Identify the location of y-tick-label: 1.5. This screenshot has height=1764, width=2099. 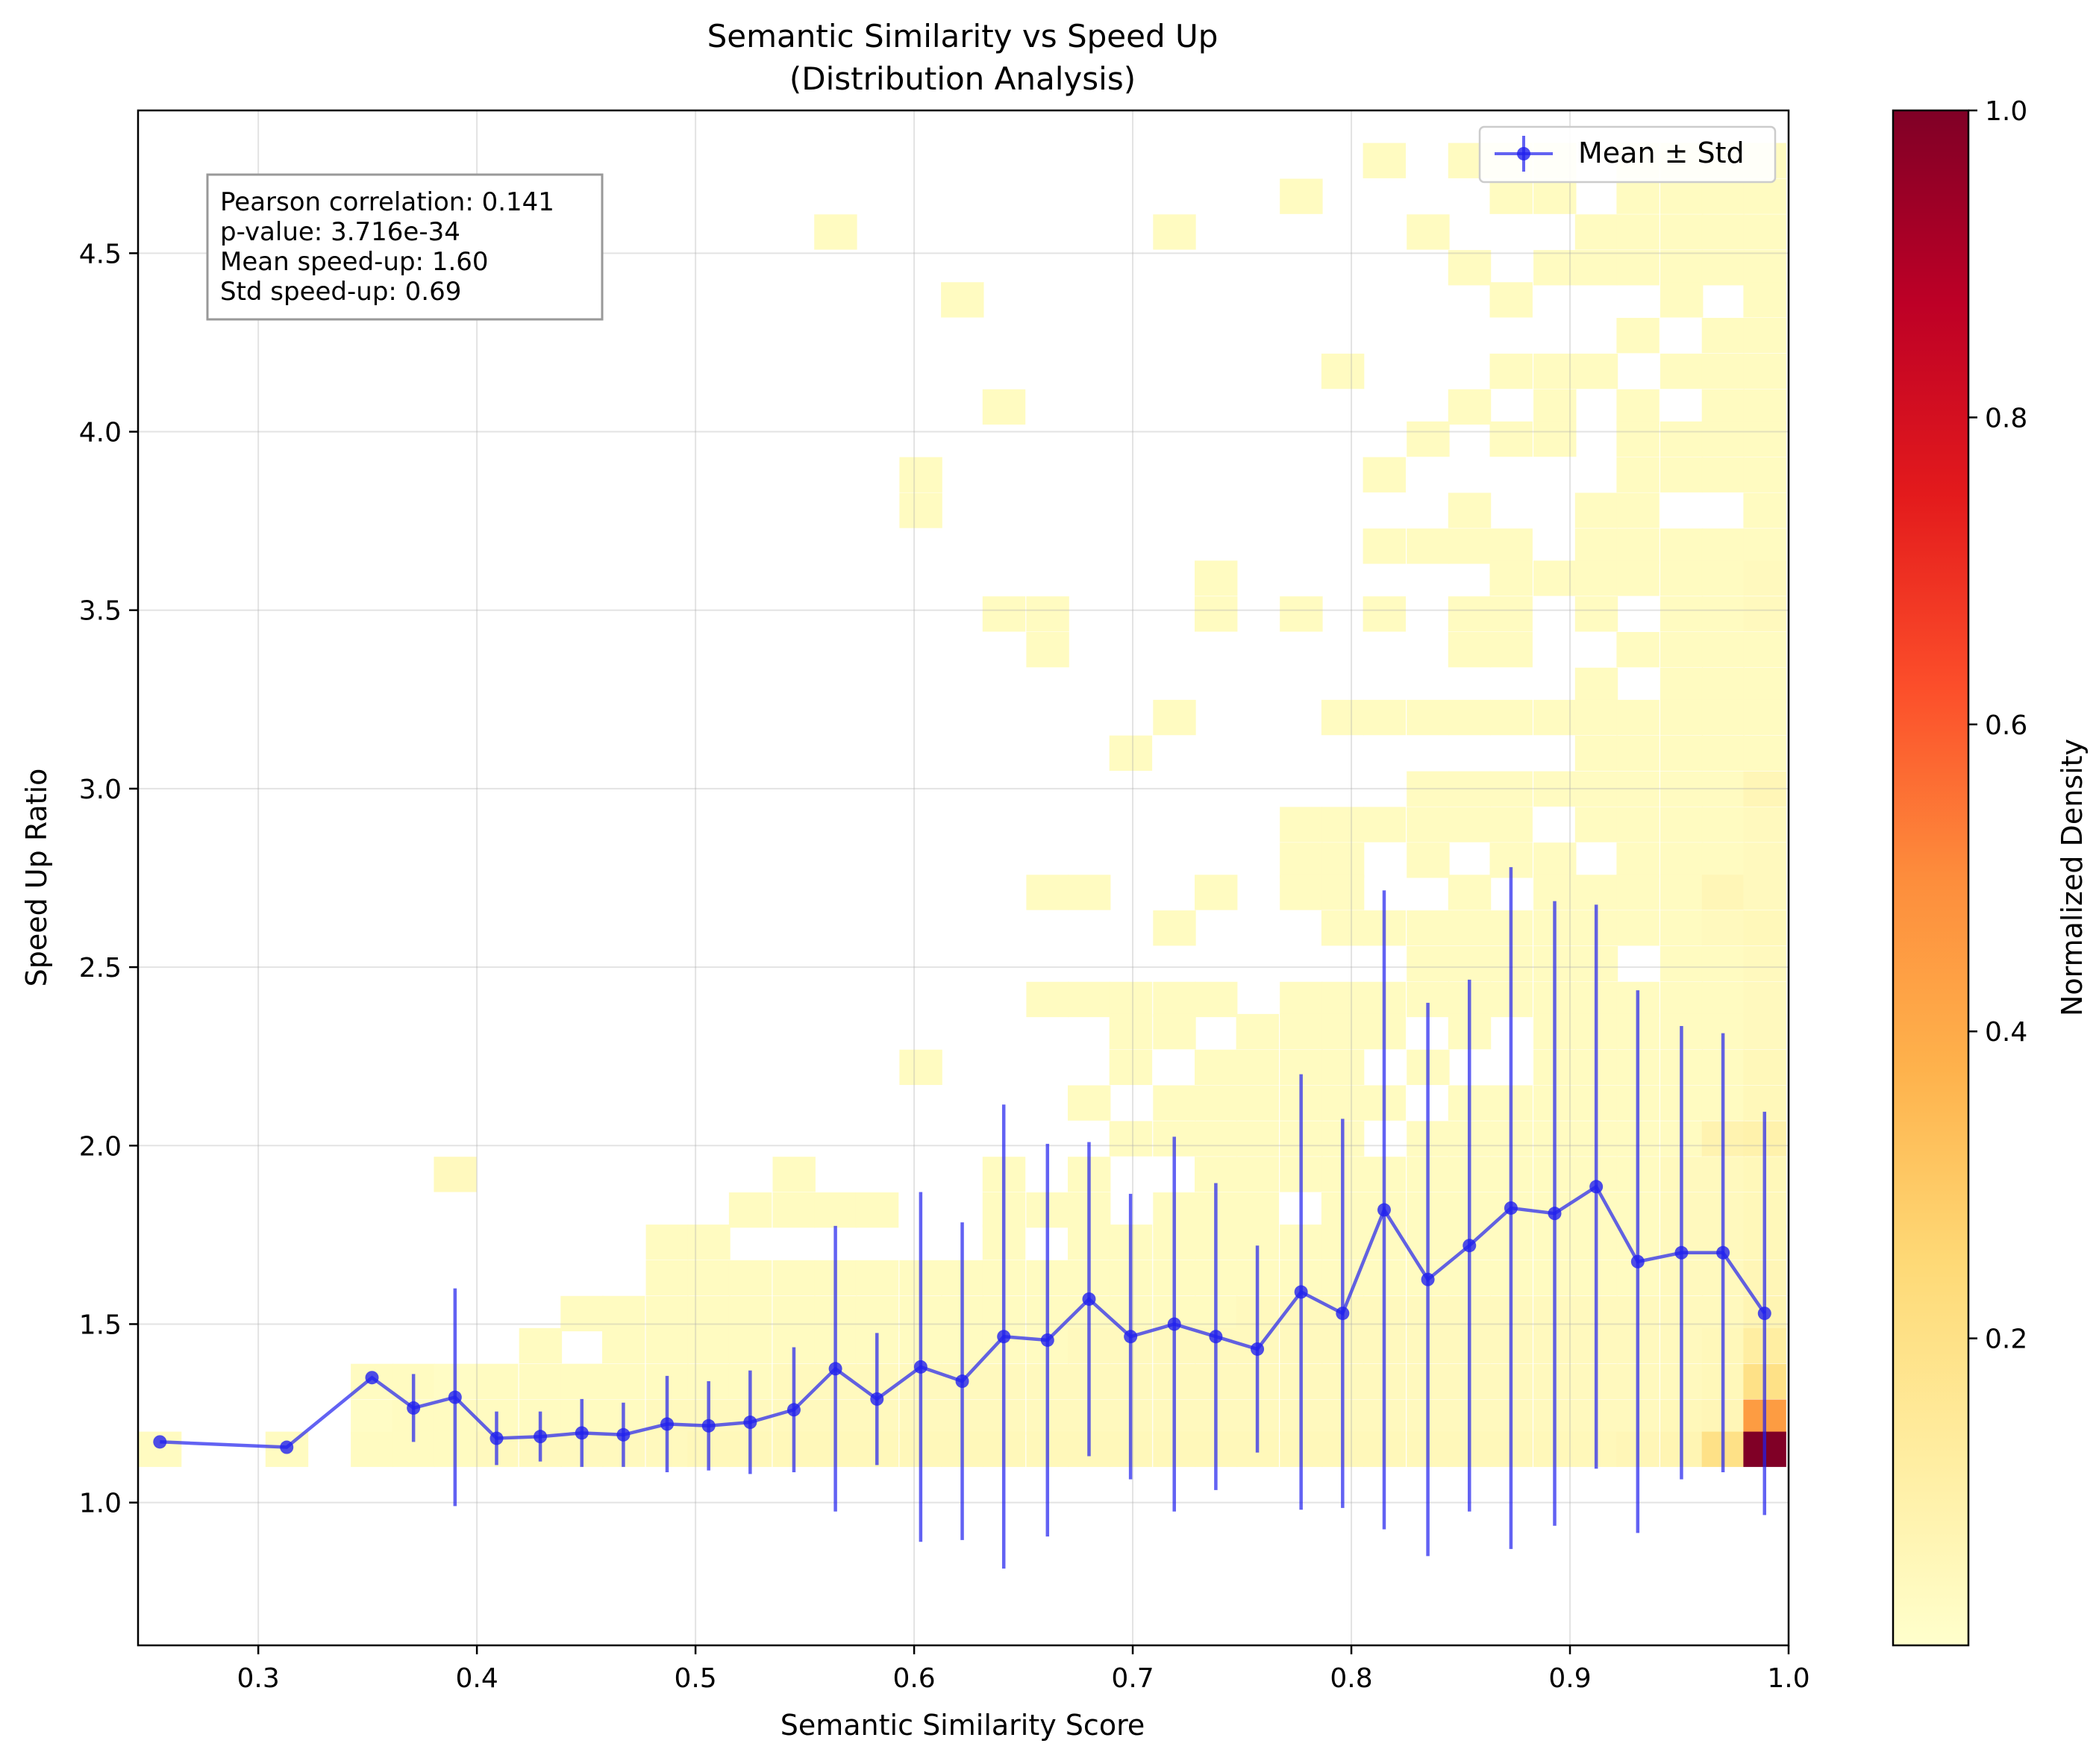
(100, 1325).